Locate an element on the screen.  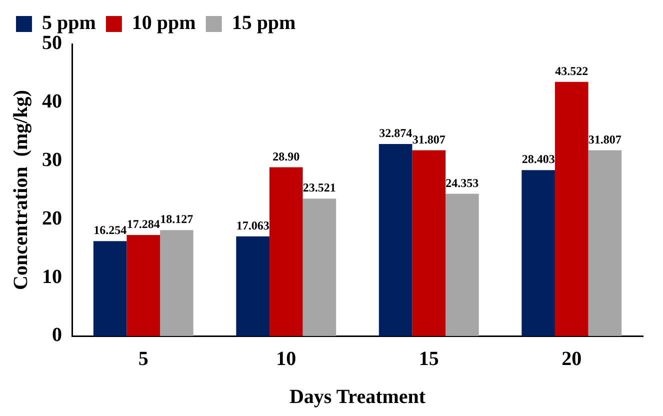
data-label: 16.254 is located at coordinates (110, 230).